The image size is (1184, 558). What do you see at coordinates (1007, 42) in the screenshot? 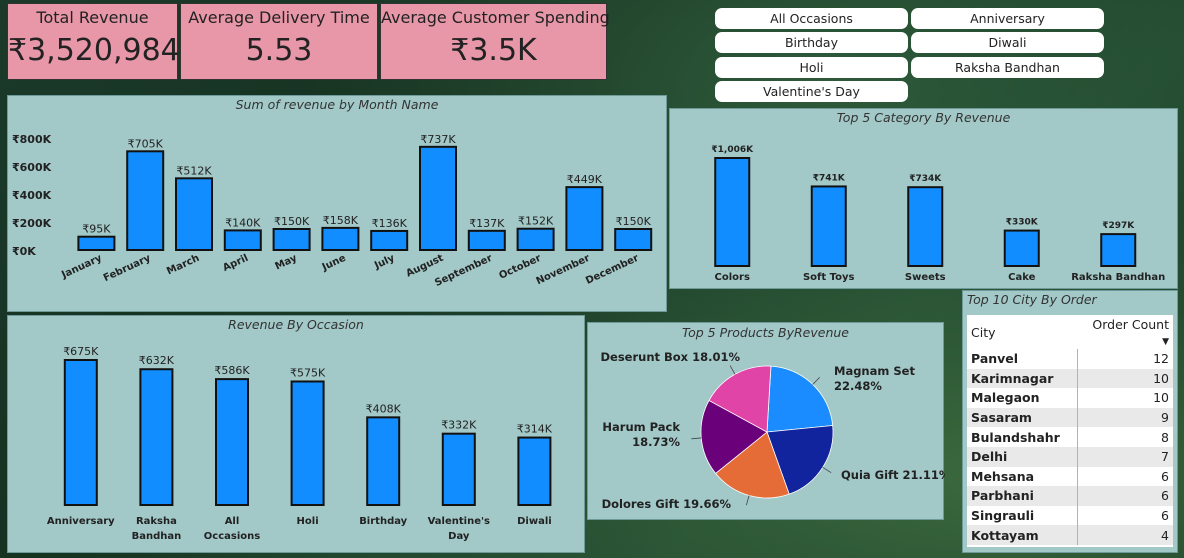
I see `slicer-diwali: Diwali` at bounding box center [1007, 42].